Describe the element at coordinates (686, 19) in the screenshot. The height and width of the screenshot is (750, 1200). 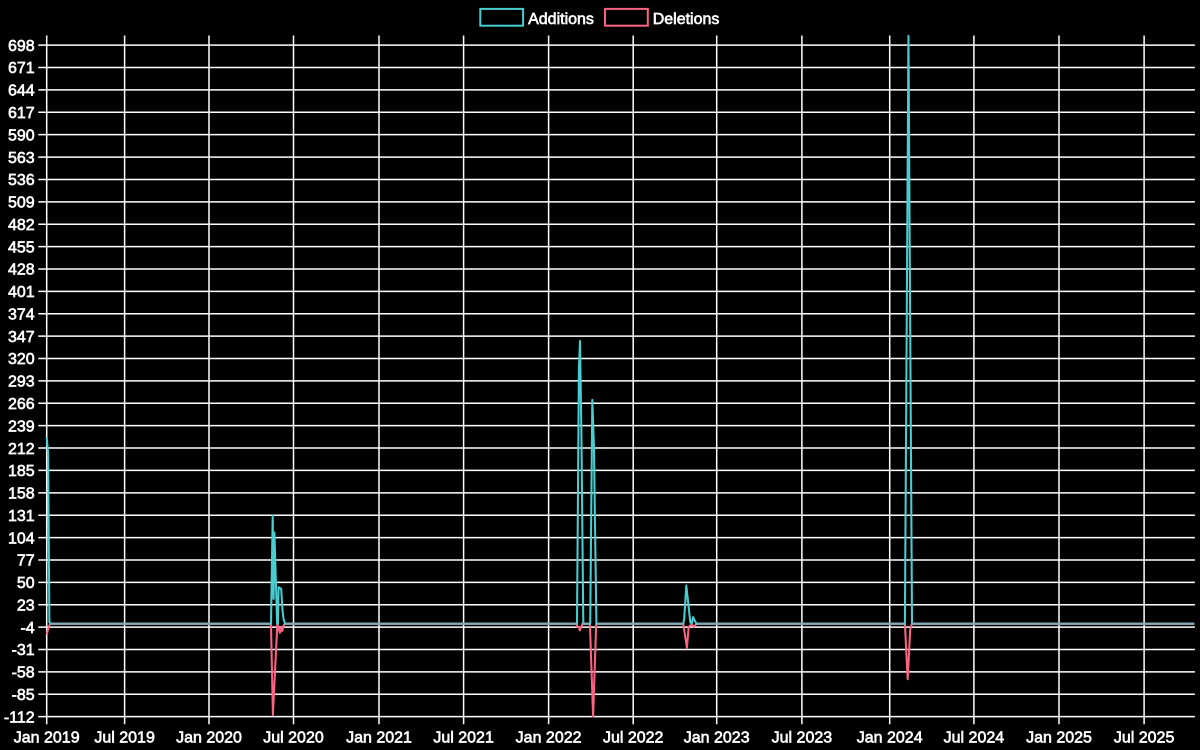
I see `svg-text: Deletions` at that location.